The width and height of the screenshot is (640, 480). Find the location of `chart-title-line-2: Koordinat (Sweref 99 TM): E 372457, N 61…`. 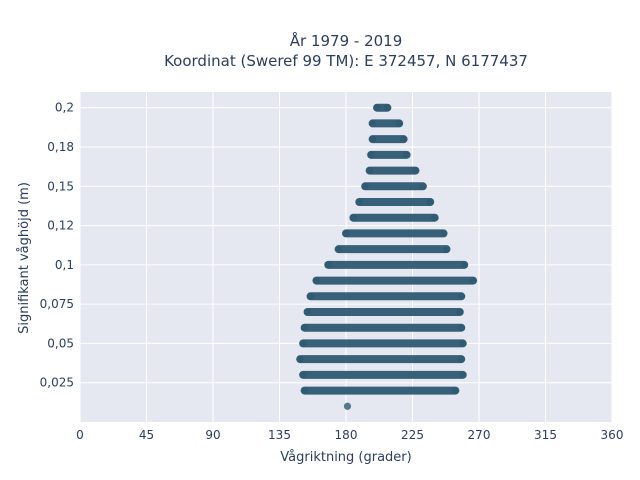

chart-title-line-2: Koordinat (Sweref 99 TM): E 372457, N 61… is located at coordinates (346, 61).